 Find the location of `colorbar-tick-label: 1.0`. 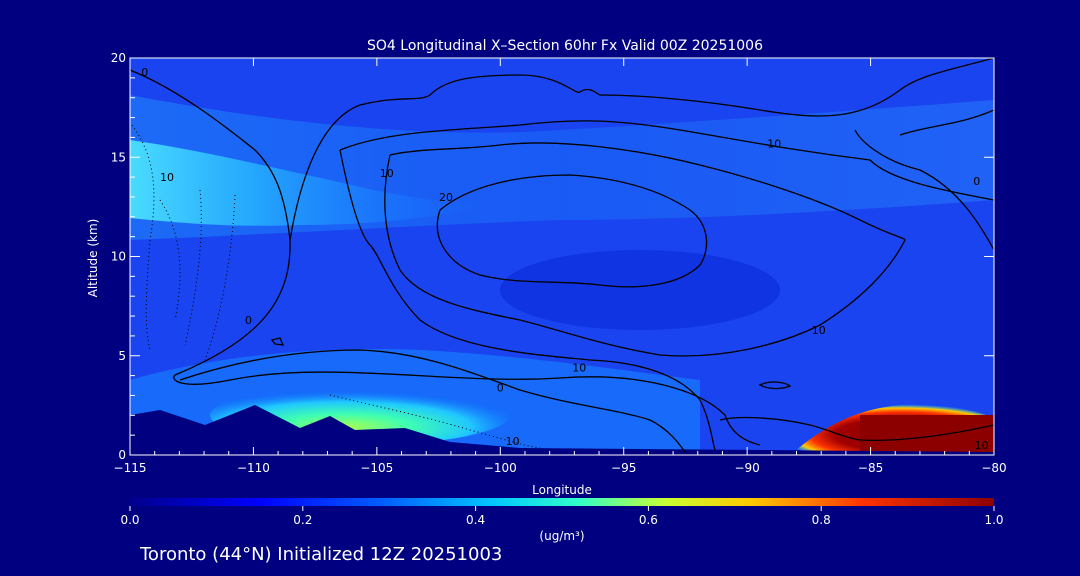

colorbar-tick-label: 1.0 is located at coordinates (993, 520).